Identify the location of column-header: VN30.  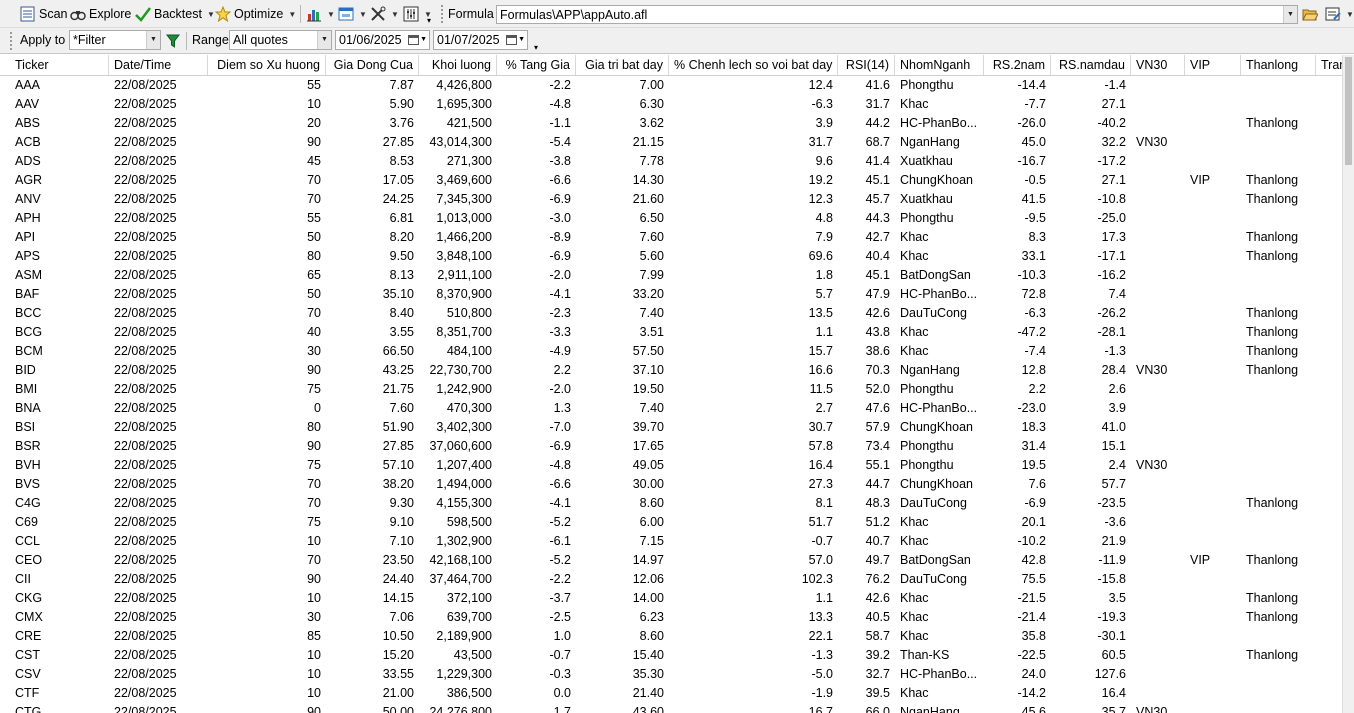
(1158, 65).